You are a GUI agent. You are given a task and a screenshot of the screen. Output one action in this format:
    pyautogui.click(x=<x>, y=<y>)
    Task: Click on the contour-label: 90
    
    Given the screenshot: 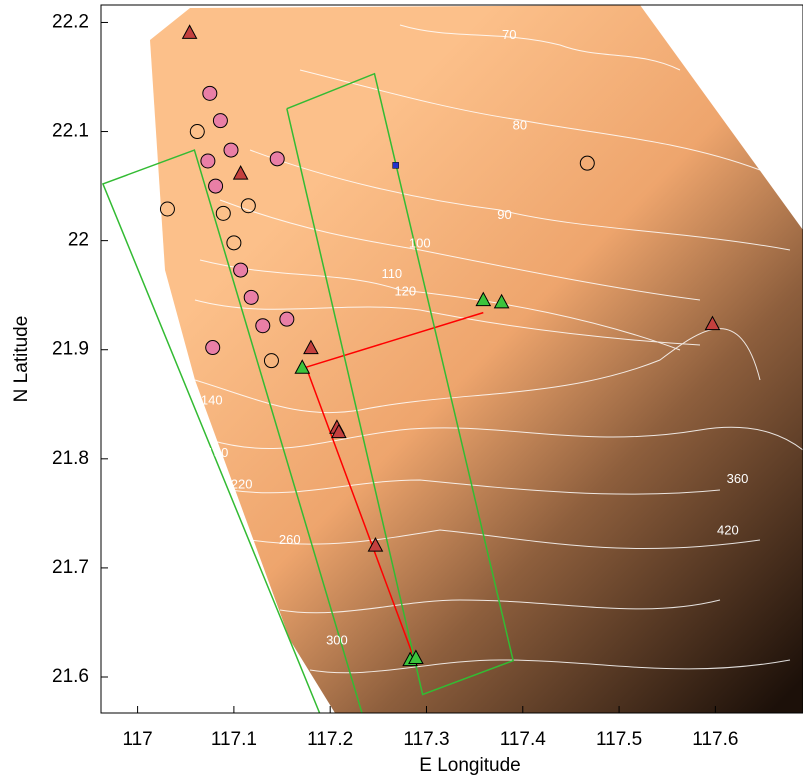 What is the action you would take?
    pyautogui.click(x=504, y=214)
    